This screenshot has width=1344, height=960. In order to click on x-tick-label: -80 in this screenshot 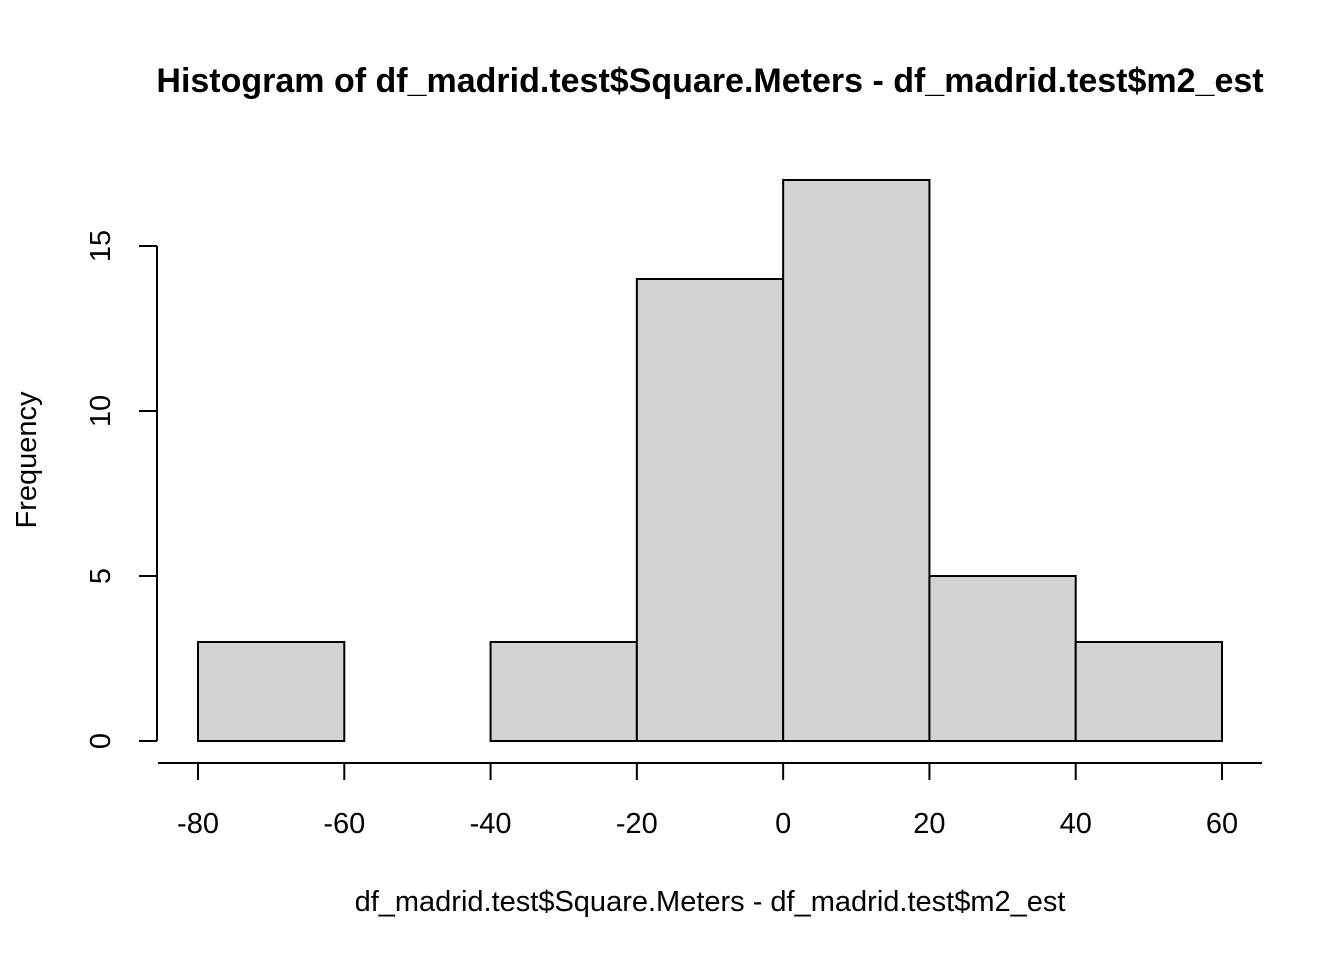, I will do `click(198, 824)`.